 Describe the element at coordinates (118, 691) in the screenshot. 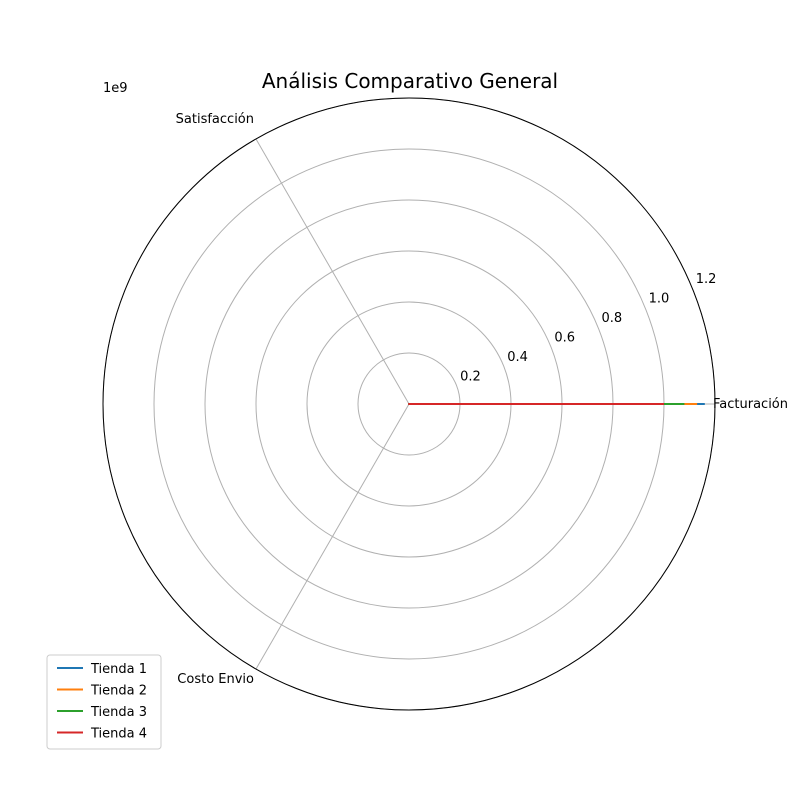

I see `legend-label-2: Tienda 2` at that location.